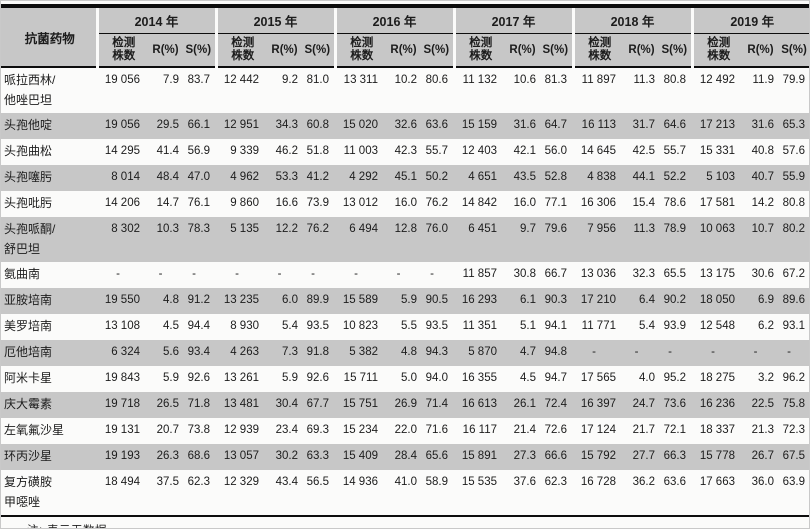  I want to click on susceptible-pct-value: 73.8, so click(198, 430).